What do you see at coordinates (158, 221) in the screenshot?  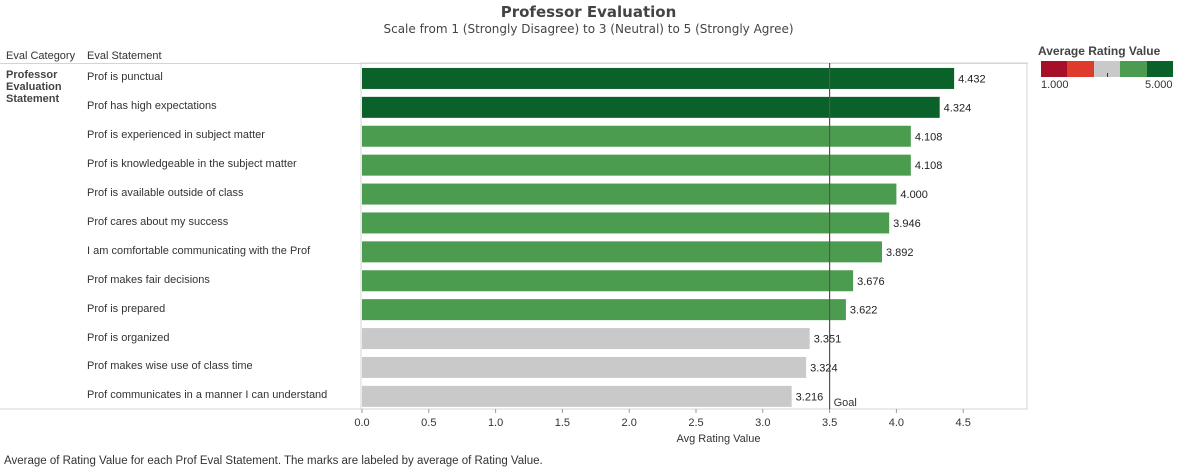 I see `statement-label: Prof cares about my success` at bounding box center [158, 221].